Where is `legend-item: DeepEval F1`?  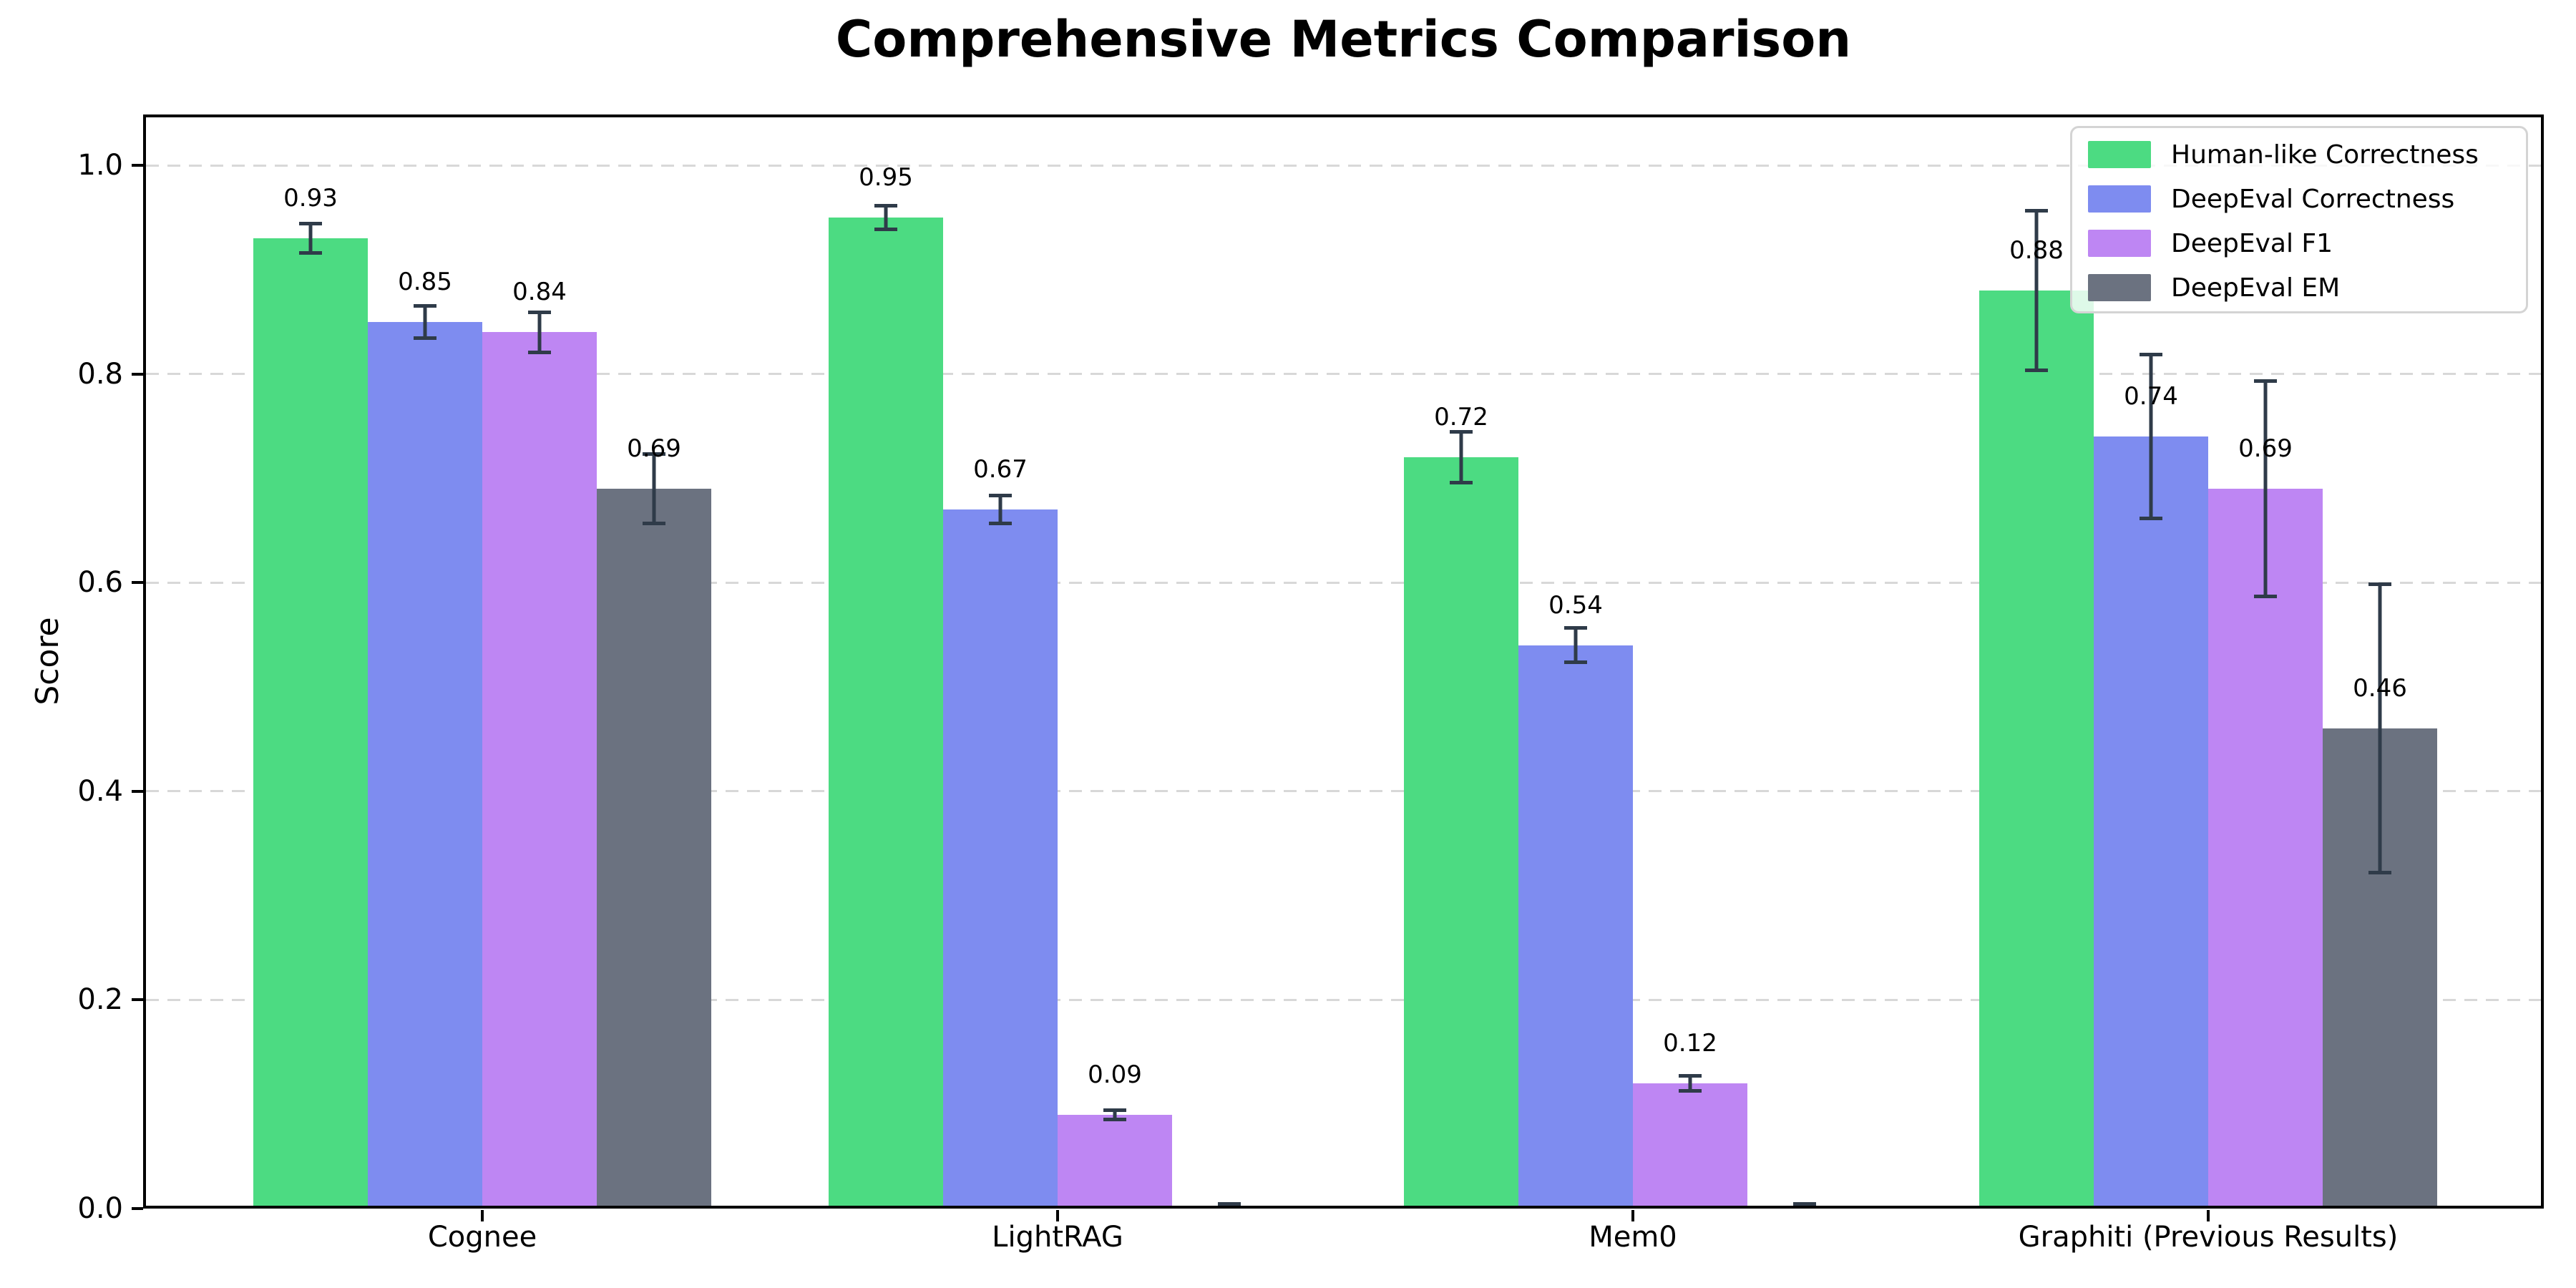
legend-item: DeepEval F1 is located at coordinates (2299, 243).